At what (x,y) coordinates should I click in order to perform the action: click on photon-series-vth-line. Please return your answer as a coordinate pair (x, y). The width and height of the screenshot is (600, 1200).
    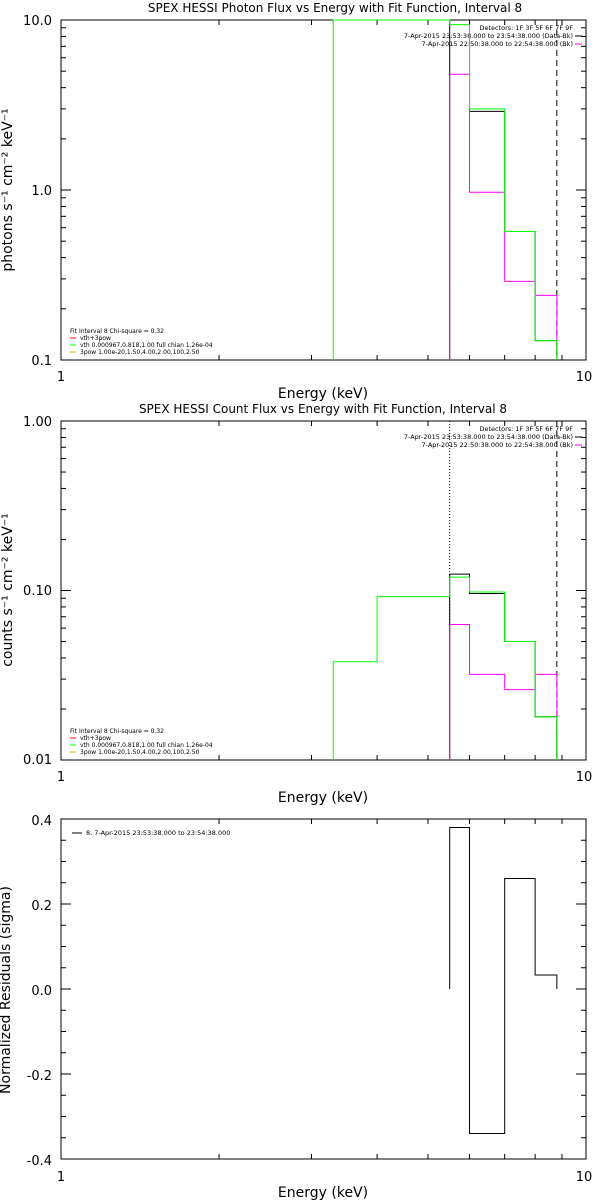
    Looking at the image, I should click on (445, 189).